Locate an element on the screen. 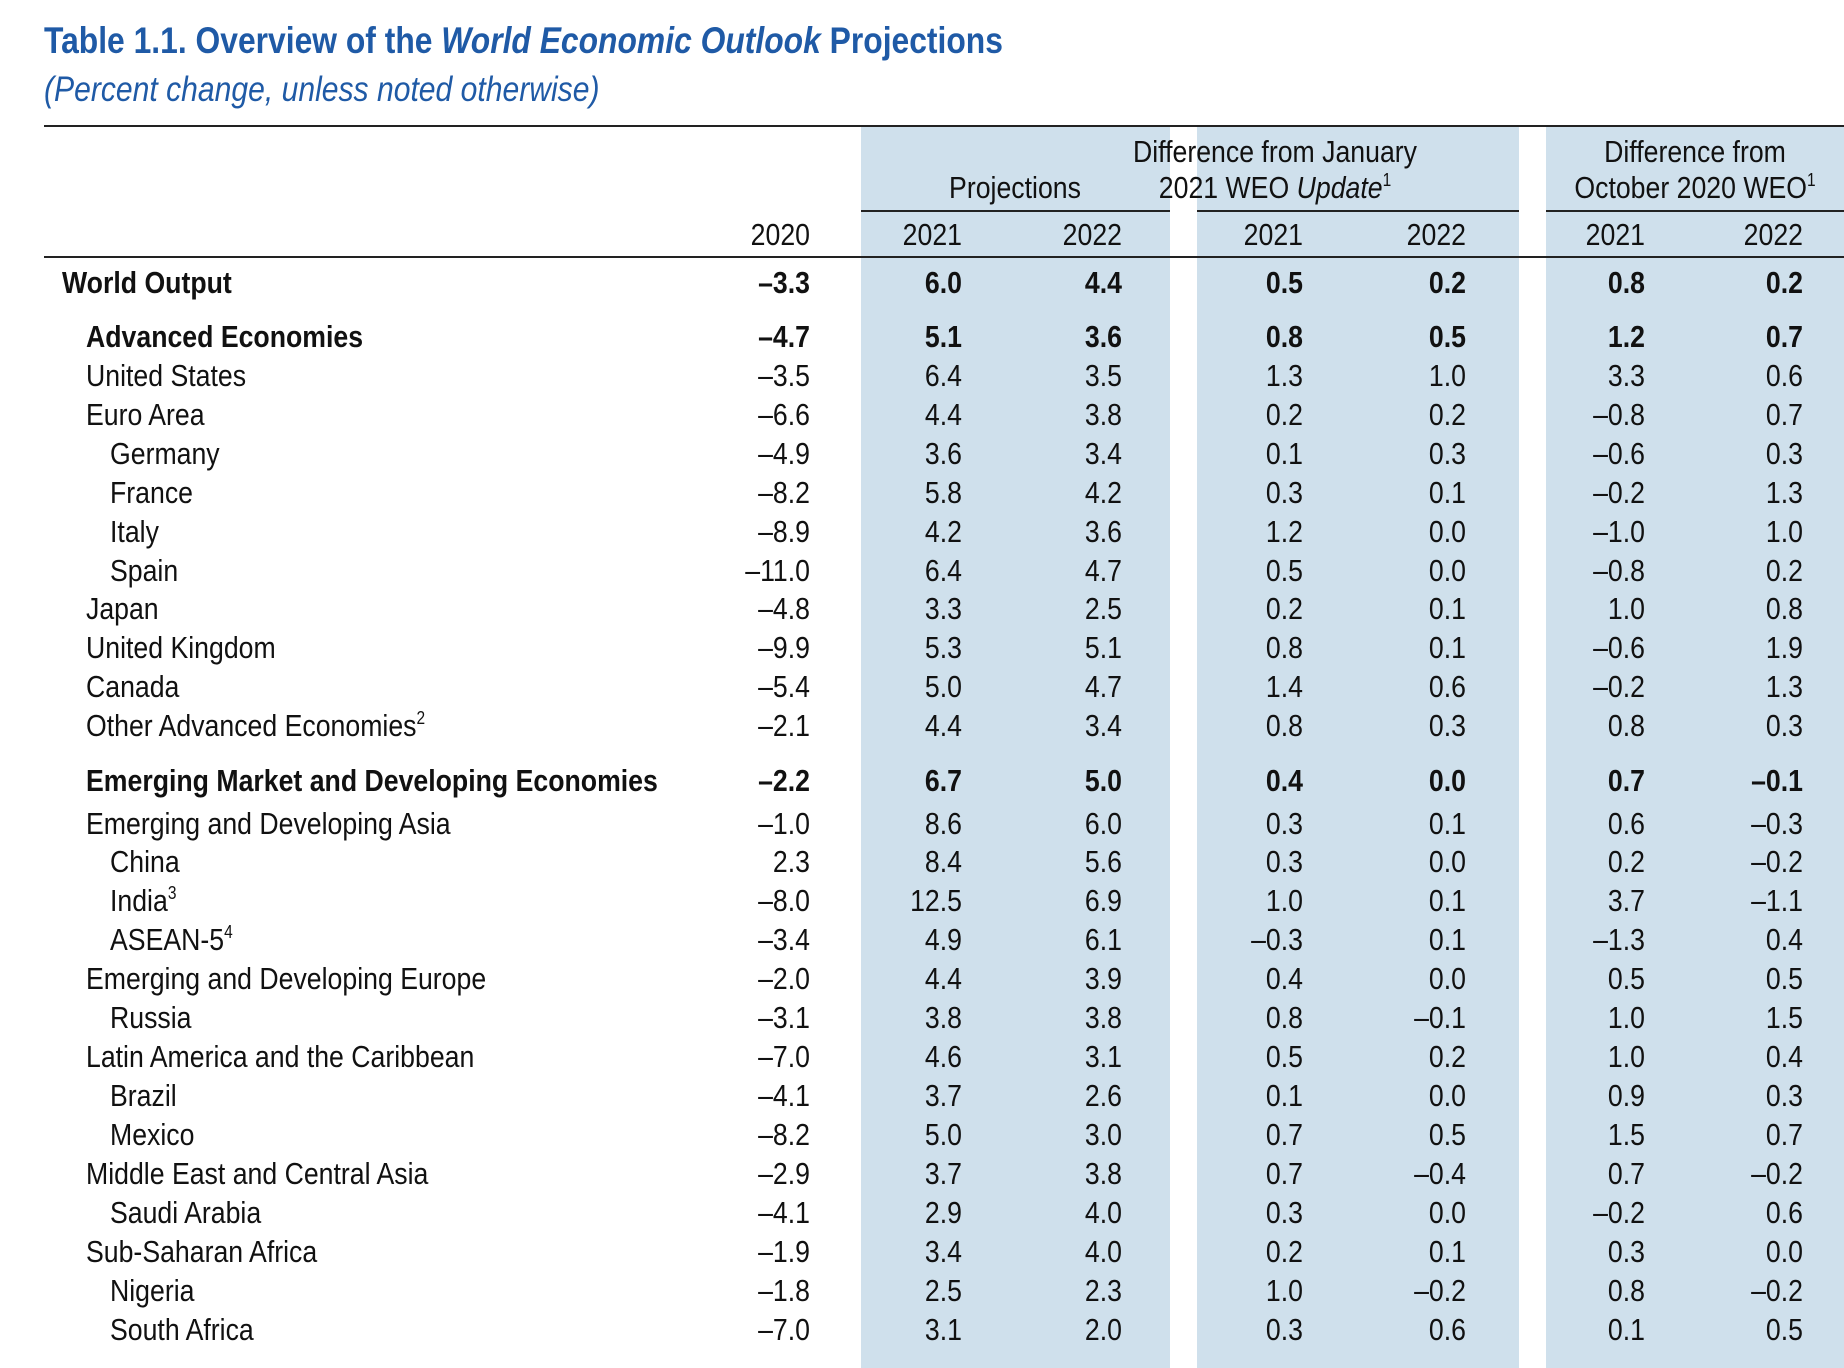 This screenshot has height=1368, width=1844. table-cell: –0.1 is located at coordinates (1777, 780).